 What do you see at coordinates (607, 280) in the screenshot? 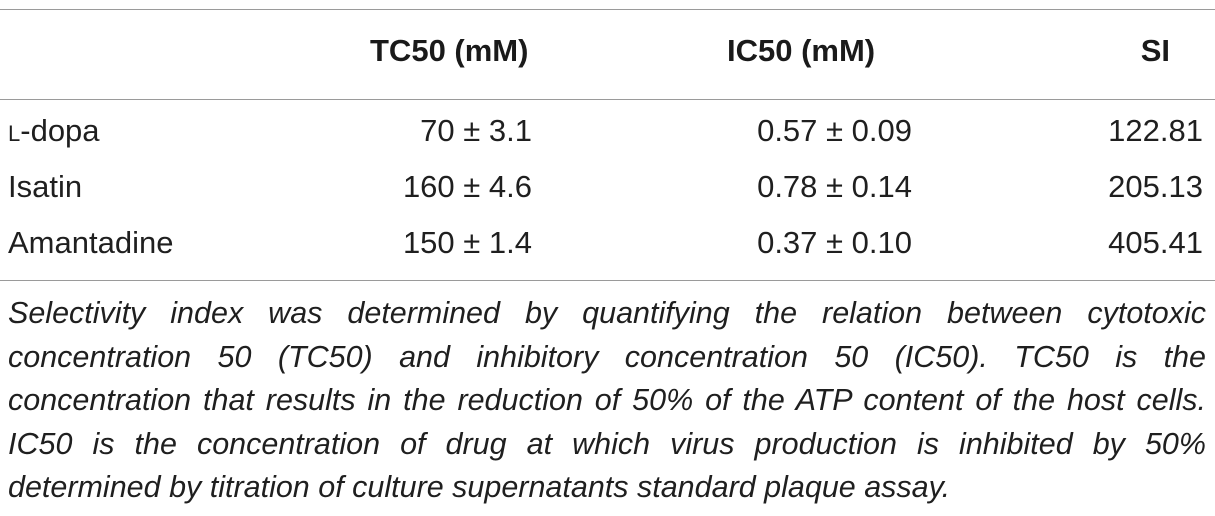
I see `table-bottom-rule` at bounding box center [607, 280].